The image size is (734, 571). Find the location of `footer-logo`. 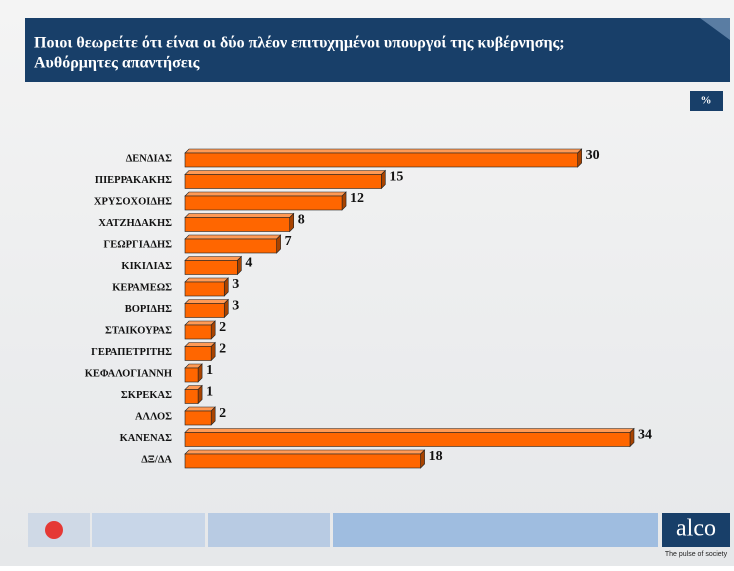

footer-logo is located at coordinates (54, 530).